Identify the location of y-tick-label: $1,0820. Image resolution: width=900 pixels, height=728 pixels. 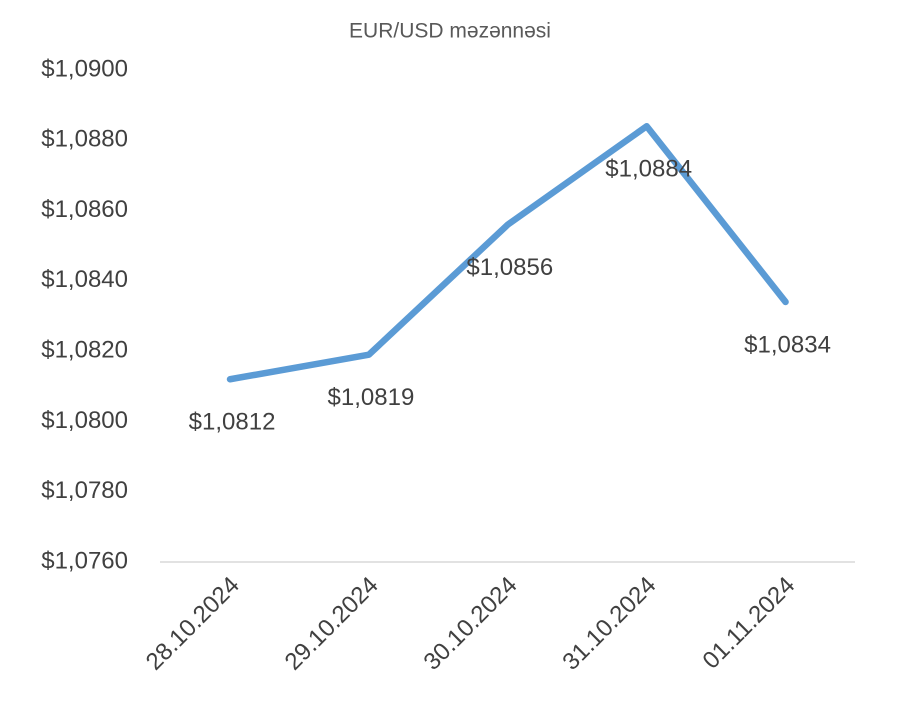
(84, 349).